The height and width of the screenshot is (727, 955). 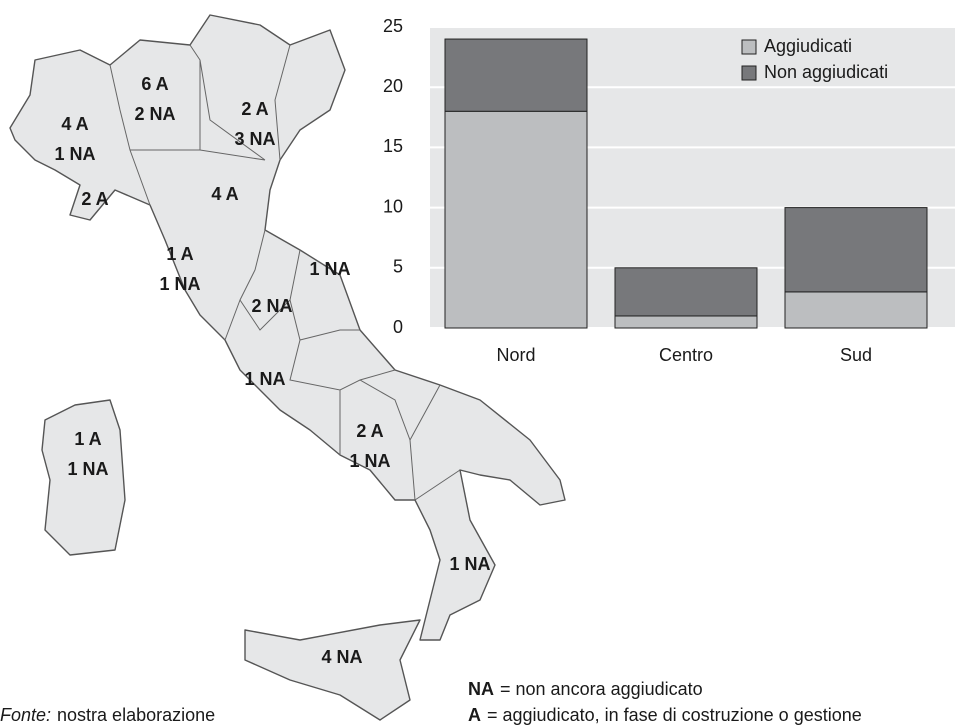 What do you see at coordinates (393, 86) in the screenshot?
I see `y-tick-label: 20` at bounding box center [393, 86].